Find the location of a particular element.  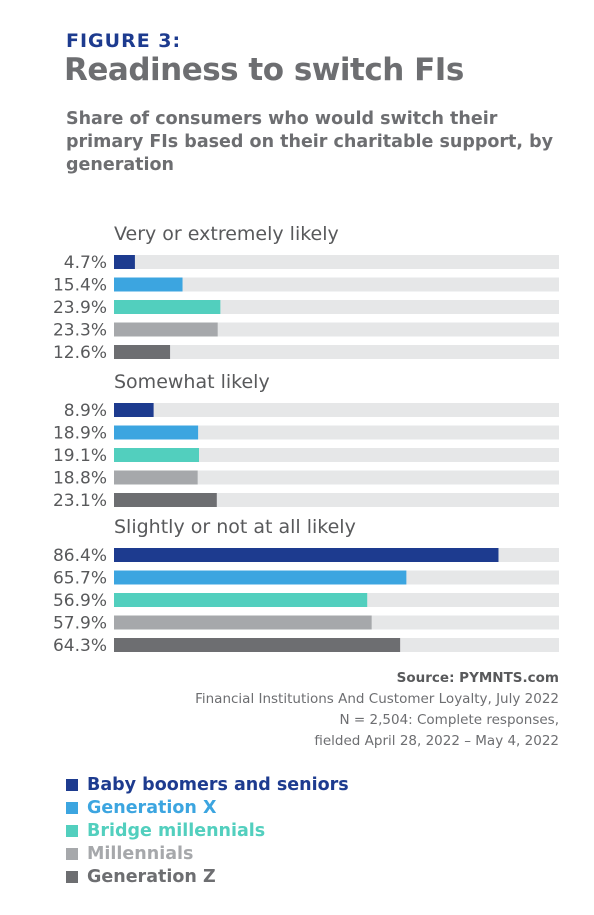

source-title: Source: PYMNTS.com is located at coordinates (477, 678).